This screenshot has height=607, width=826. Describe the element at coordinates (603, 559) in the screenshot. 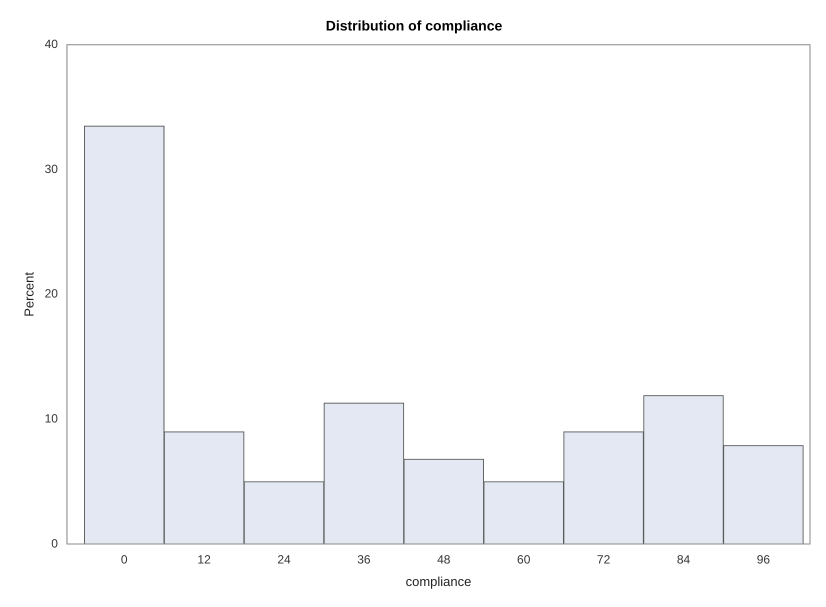

I see `x-tick-label: 72` at that location.